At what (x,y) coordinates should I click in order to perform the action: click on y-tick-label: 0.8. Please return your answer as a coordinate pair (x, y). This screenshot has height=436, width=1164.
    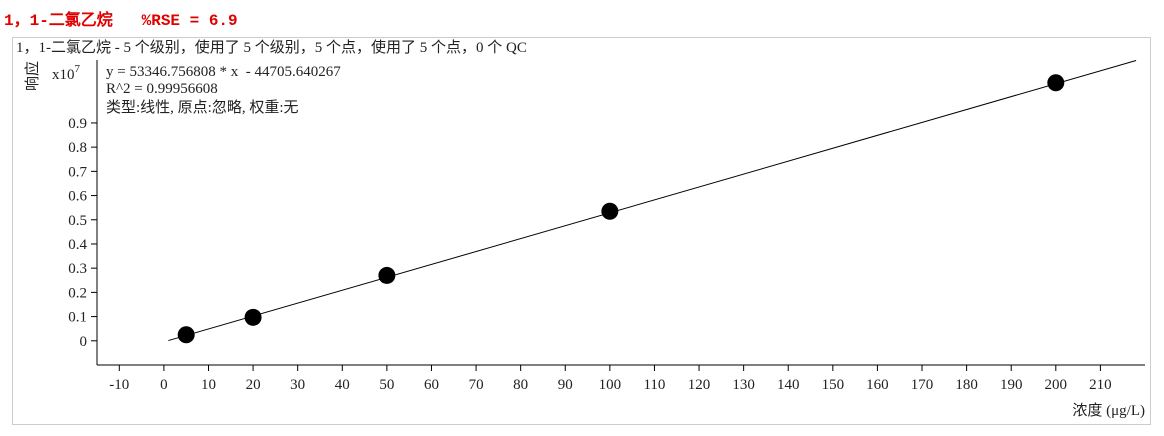
    Looking at the image, I should click on (77, 148).